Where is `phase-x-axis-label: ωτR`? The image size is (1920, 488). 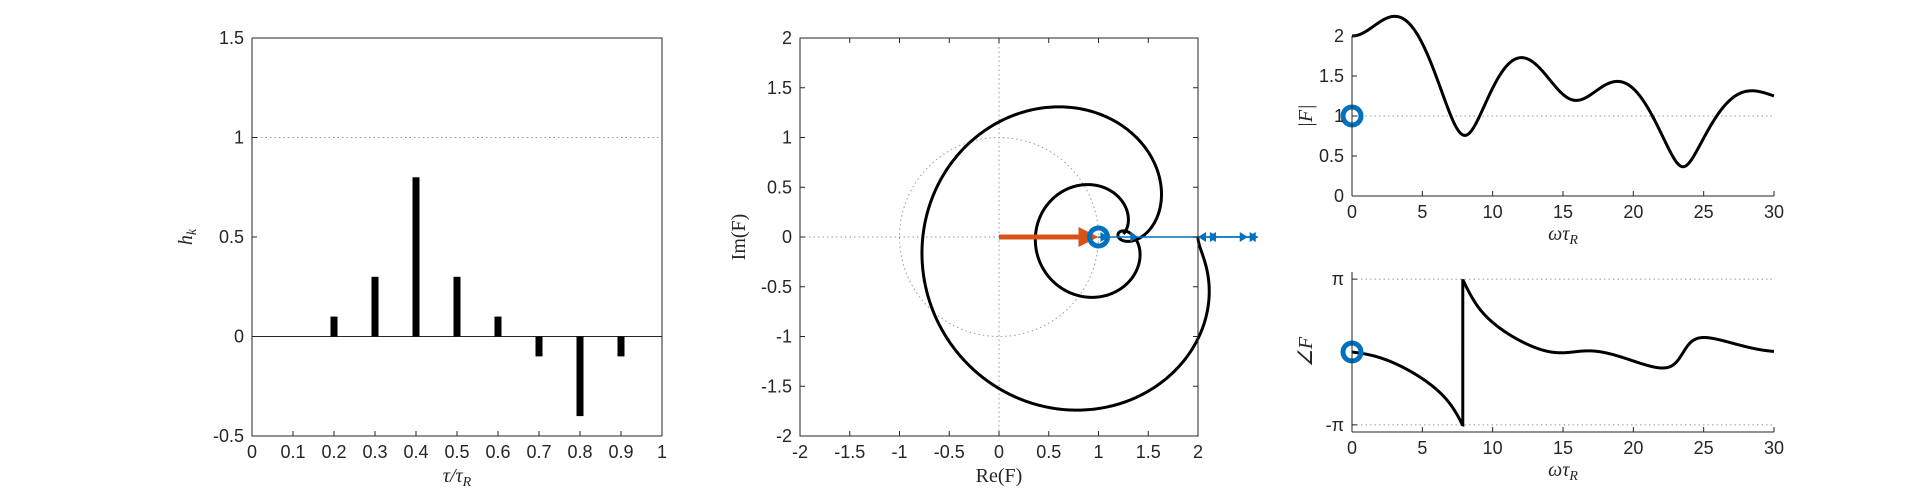
phase-x-axis-label: ωτR is located at coordinates (1563, 471).